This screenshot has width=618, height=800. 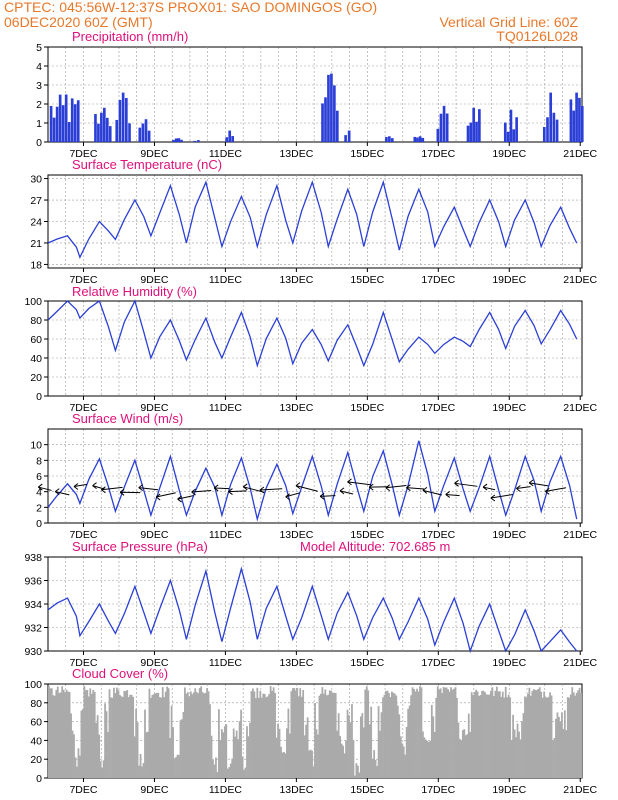 I want to click on panel-frame, so click(x=315, y=94).